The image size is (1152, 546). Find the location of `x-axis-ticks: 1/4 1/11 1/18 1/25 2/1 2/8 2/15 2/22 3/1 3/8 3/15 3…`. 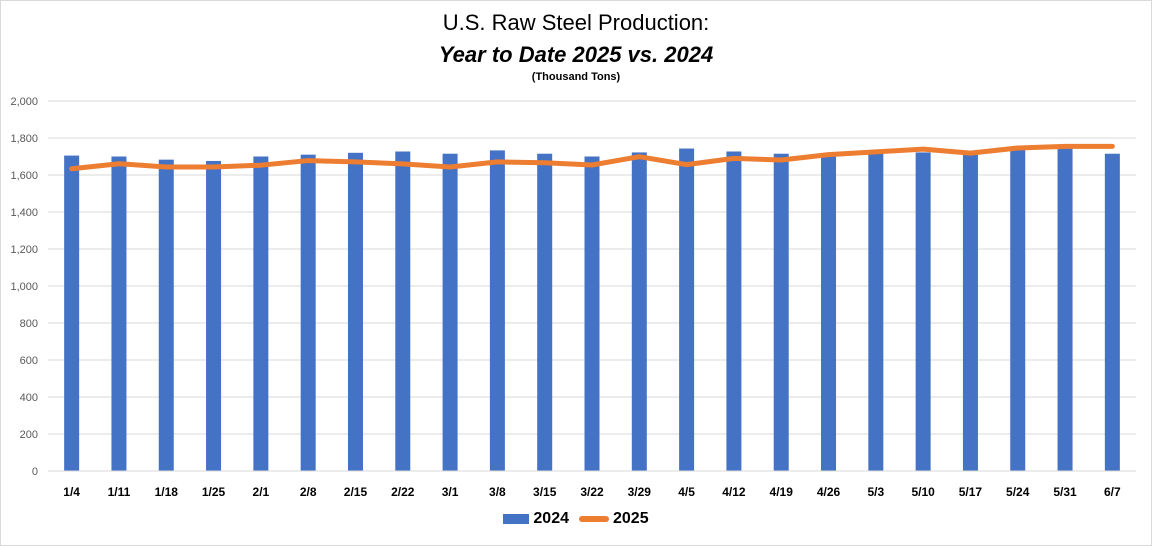

x-axis-ticks: 1/4 1/11 1/18 1/25 2/1 2/8 2/15 2/22 3/1 3/8 3/15 3… is located at coordinates (592, 492).